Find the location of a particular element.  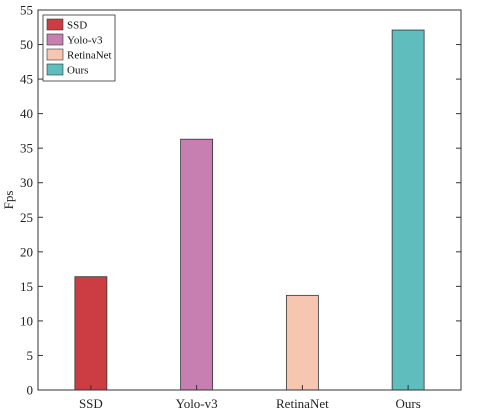

x-axis: SSD Yolo-v3 RetinaNet Ours is located at coordinates (250, 398).